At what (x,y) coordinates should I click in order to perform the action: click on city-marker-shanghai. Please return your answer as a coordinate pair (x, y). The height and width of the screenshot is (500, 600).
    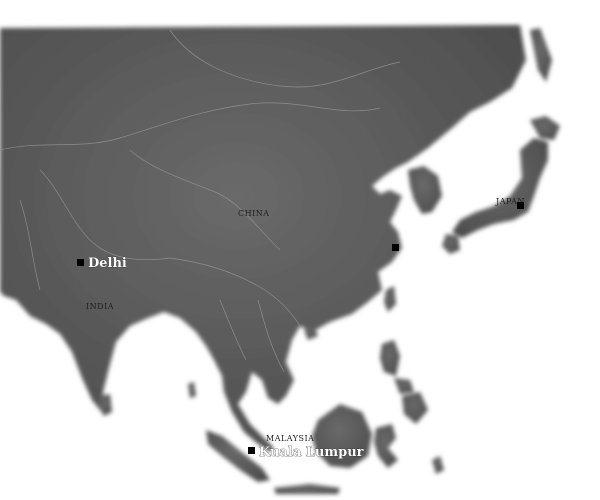
    Looking at the image, I should click on (395, 247).